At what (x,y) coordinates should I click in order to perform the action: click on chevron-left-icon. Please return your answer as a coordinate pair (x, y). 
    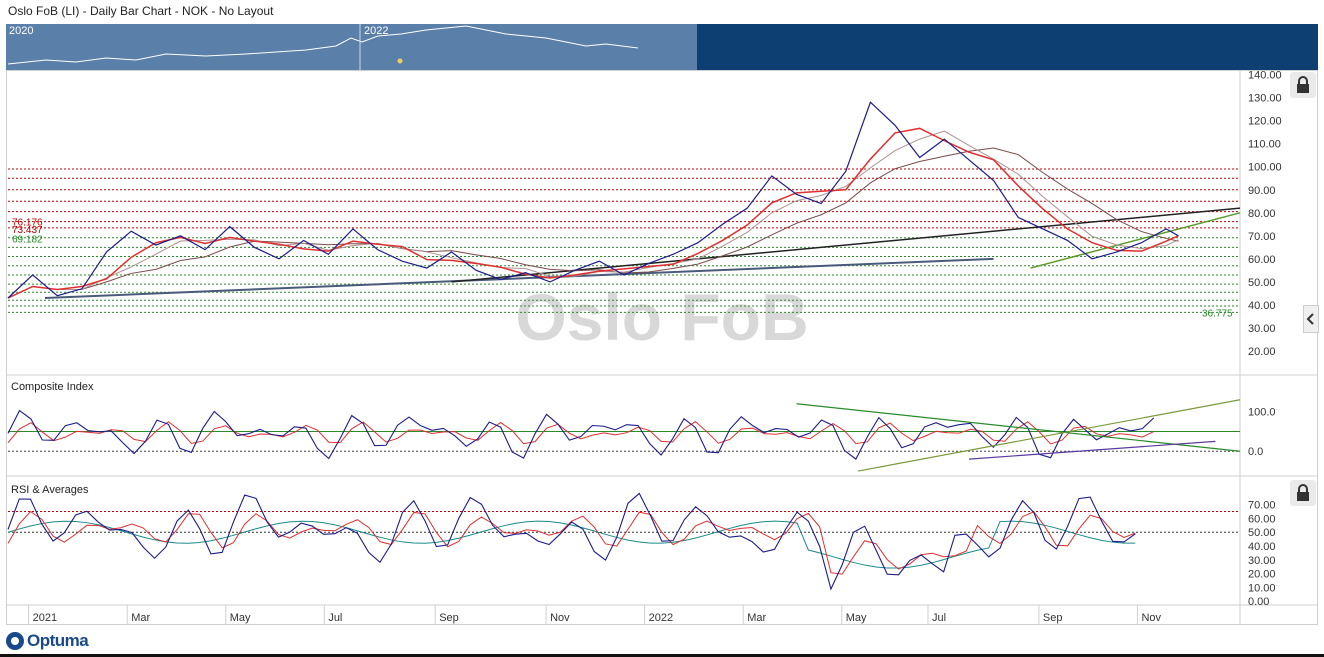
    Looking at the image, I should click on (1310, 319).